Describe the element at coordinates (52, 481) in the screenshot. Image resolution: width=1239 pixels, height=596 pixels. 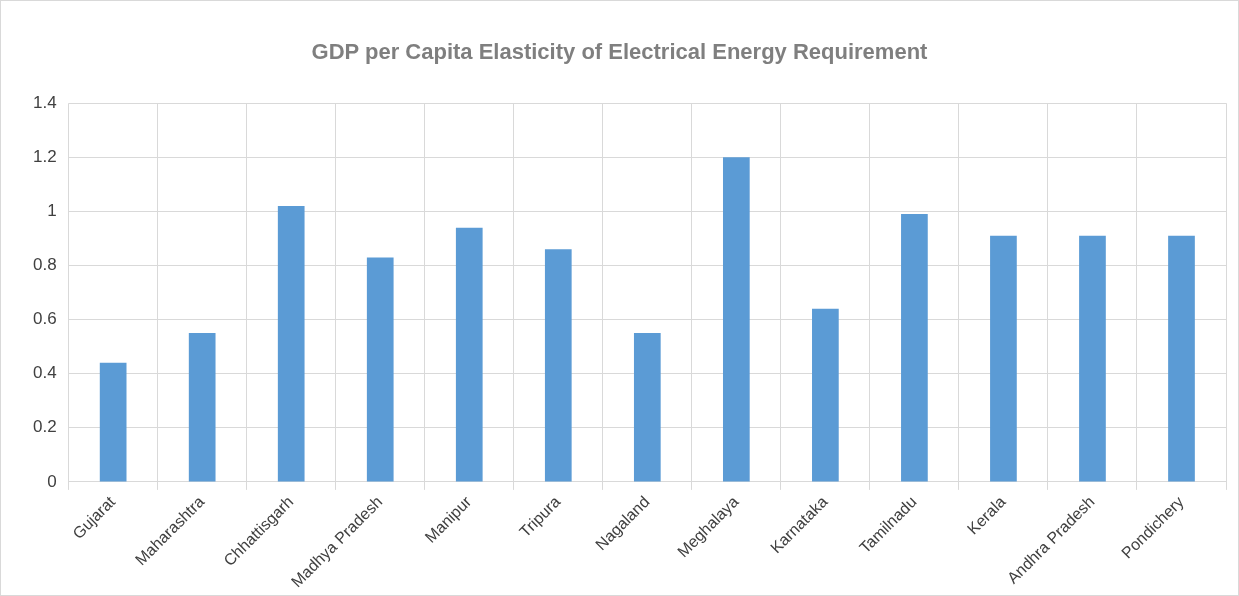
I see `y-tick-label: 0` at that location.